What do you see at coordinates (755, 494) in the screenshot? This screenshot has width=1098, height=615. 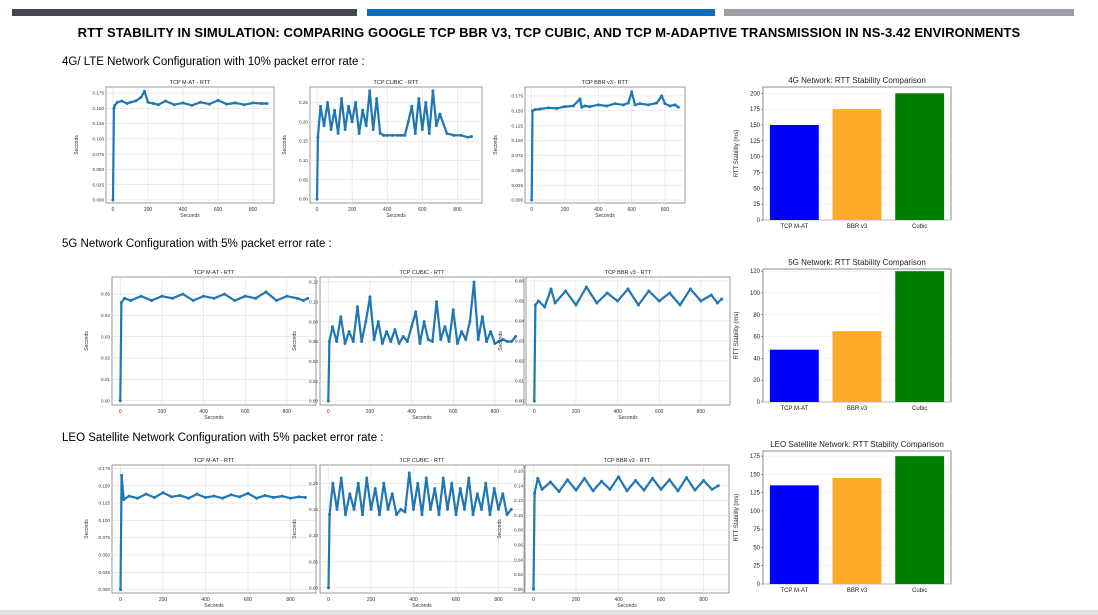 I see `y-tick-label: 125` at bounding box center [755, 494].